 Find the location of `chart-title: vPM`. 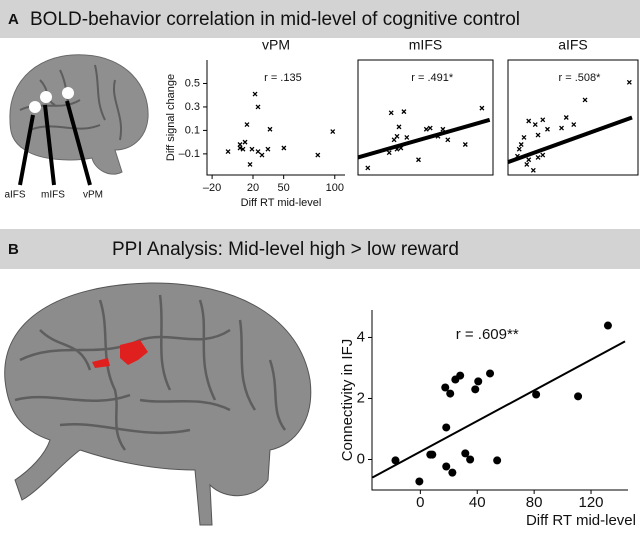

chart-title: vPM is located at coordinates (276, 45).